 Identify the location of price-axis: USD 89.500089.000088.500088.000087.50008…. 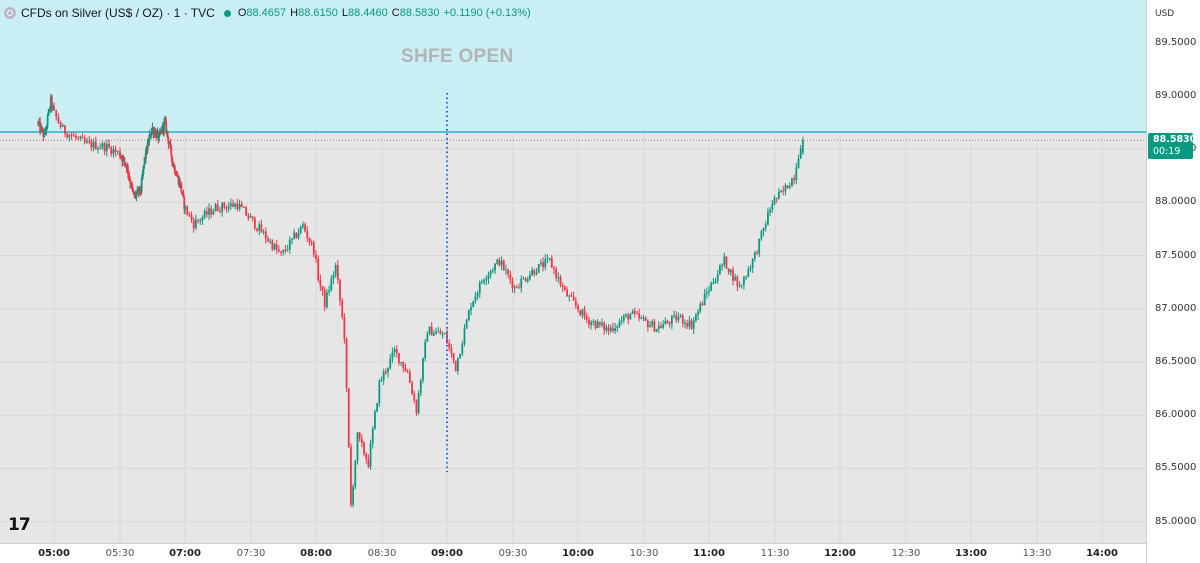
(1173, 281).